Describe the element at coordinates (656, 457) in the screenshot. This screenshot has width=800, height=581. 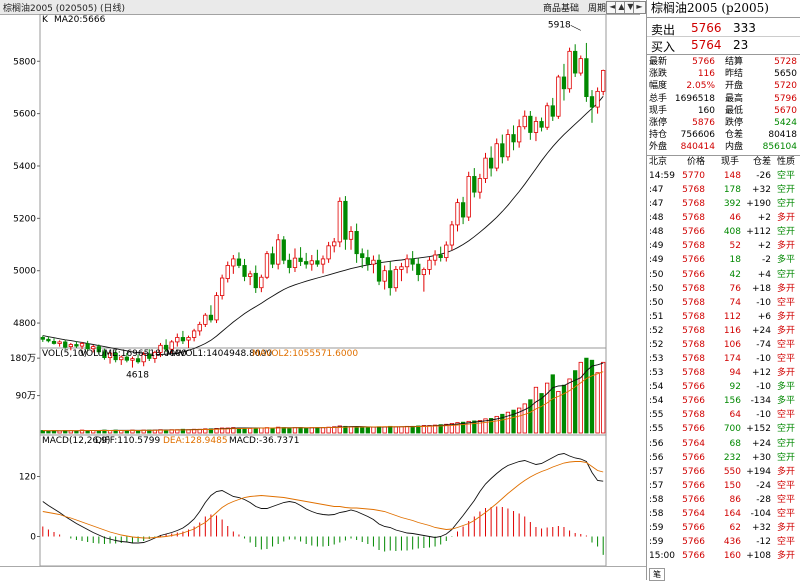
I see `tick-time: :56` at that location.